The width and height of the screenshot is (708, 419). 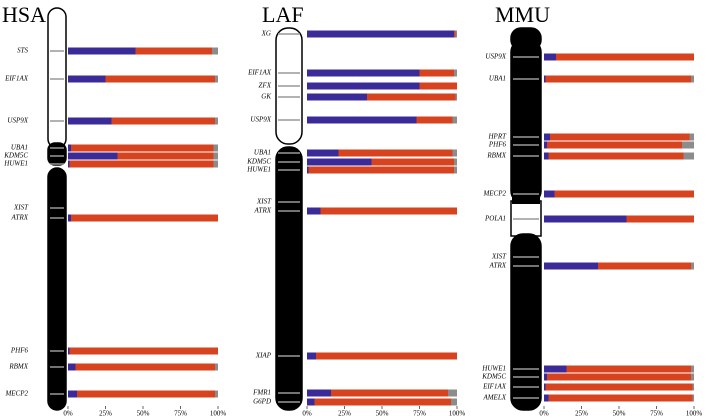 I want to click on gene-label: MECP2, so click(x=16, y=394).